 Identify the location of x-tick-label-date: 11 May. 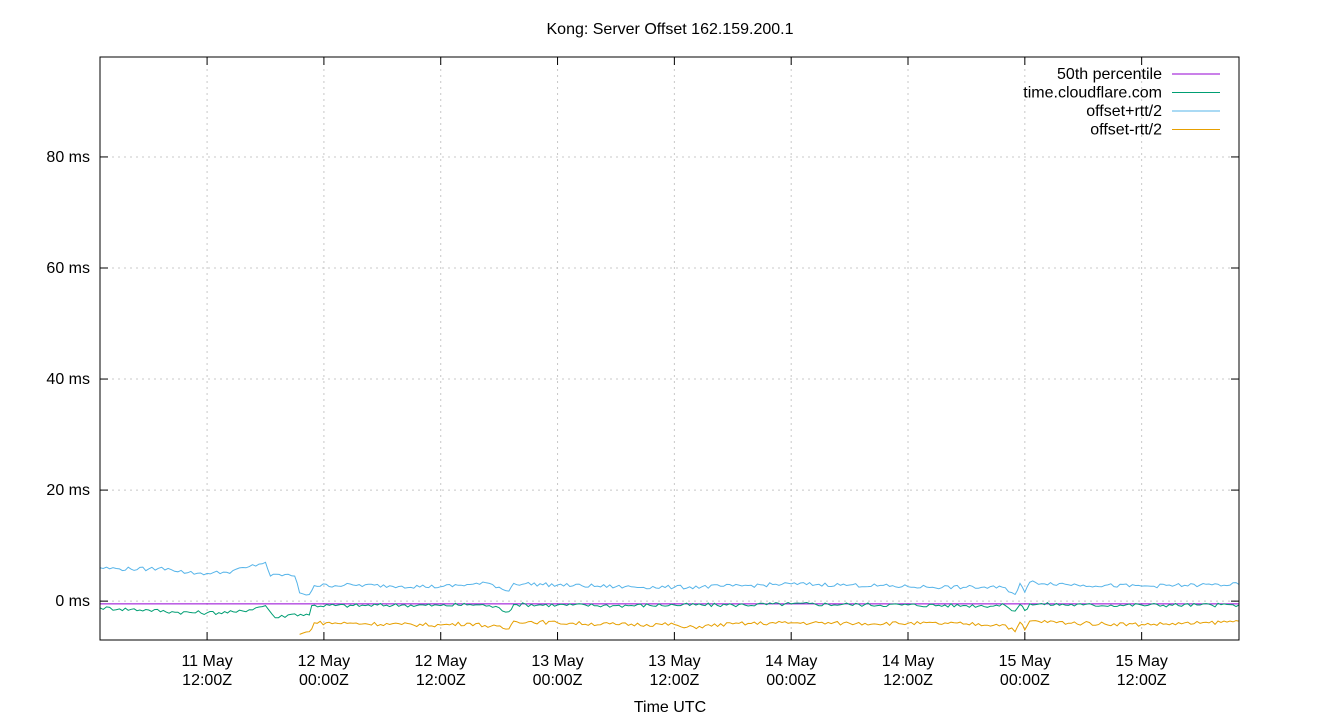
(206, 661).